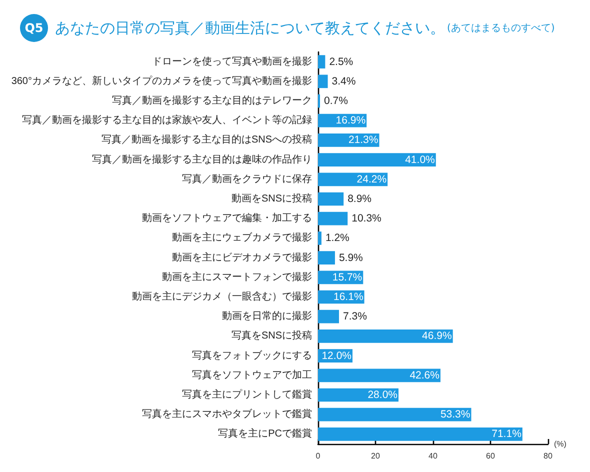 The width and height of the screenshot is (590, 472). I want to click on y-tick-label: 写真を主にPCで鑑賞, so click(265, 434).